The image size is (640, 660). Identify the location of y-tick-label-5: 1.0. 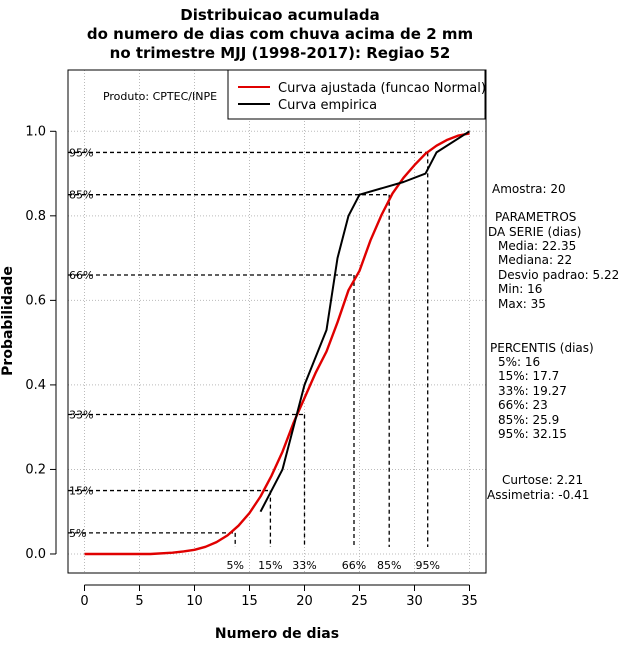
(35, 131).